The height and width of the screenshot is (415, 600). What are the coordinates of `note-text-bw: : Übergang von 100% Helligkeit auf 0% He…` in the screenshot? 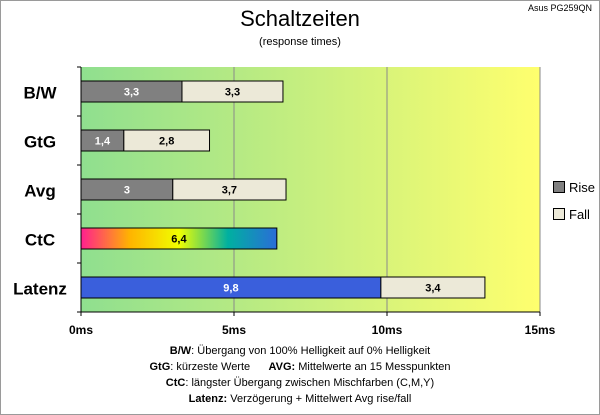 It's located at (311, 351).